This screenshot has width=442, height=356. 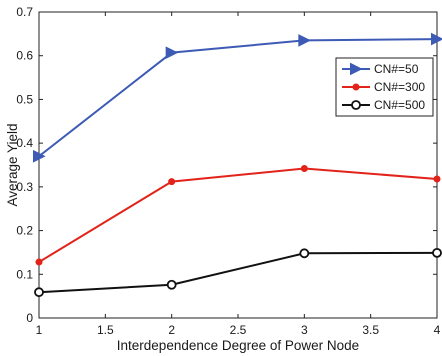 What do you see at coordinates (437, 330) in the screenshot?
I see `x-tick-label: 4` at bounding box center [437, 330].